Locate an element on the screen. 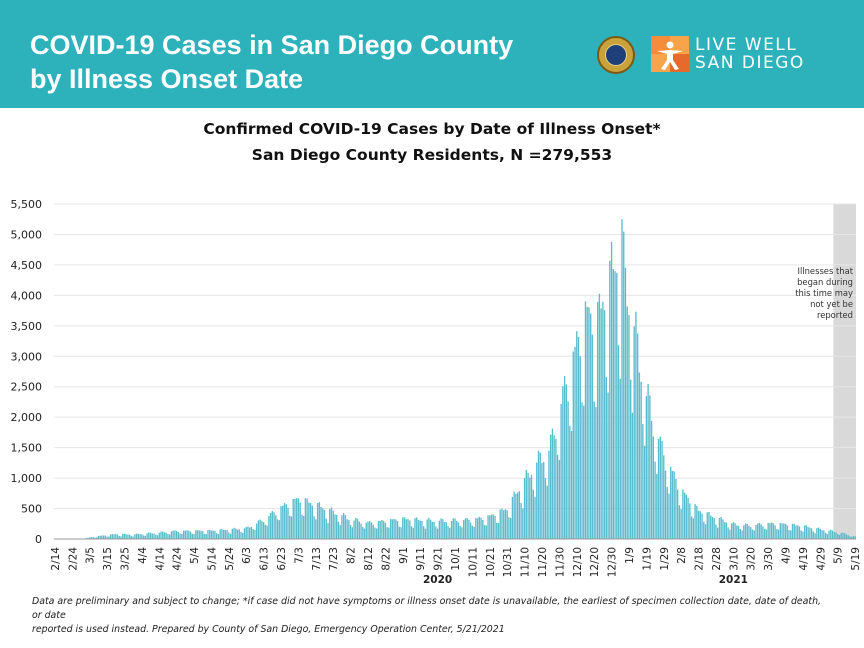  year-label: 2020 is located at coordinates (437, 580).